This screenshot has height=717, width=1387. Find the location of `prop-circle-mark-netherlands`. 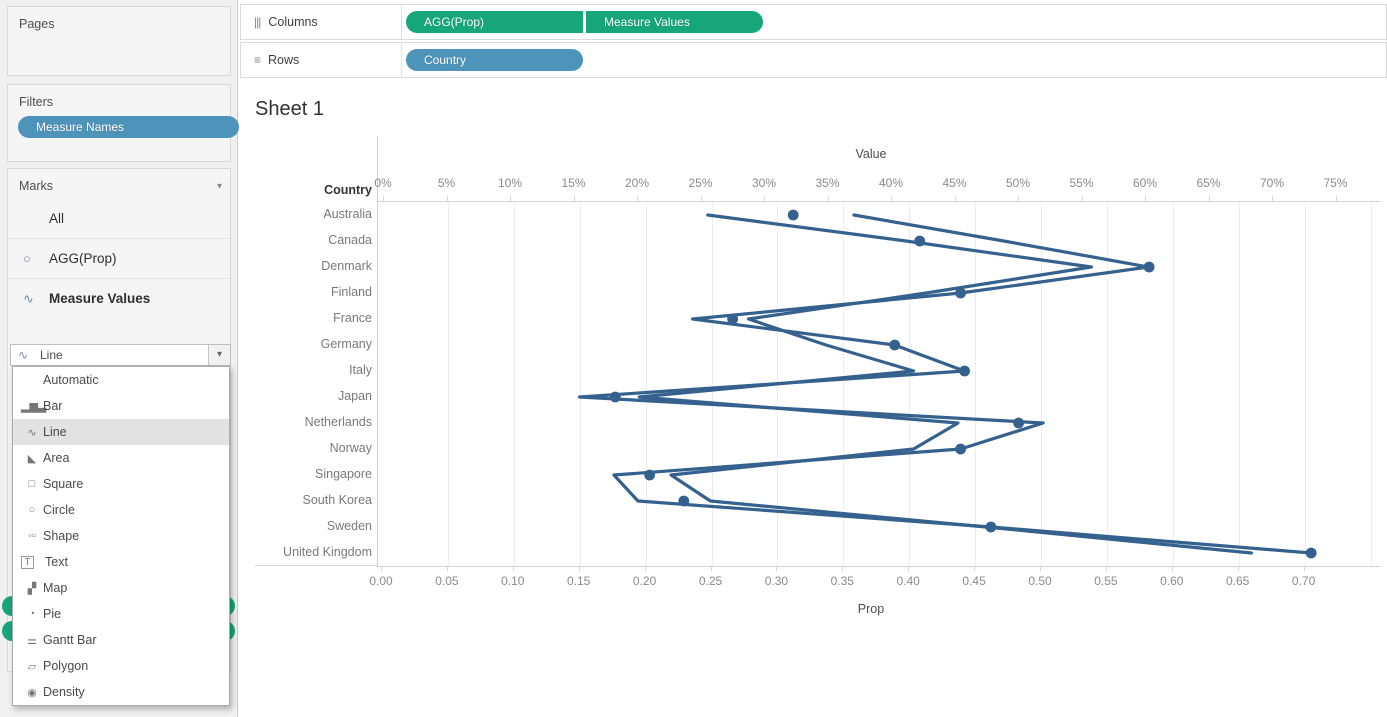

prop-circle-mark-netherlands is located at coordinates (1018, 423).